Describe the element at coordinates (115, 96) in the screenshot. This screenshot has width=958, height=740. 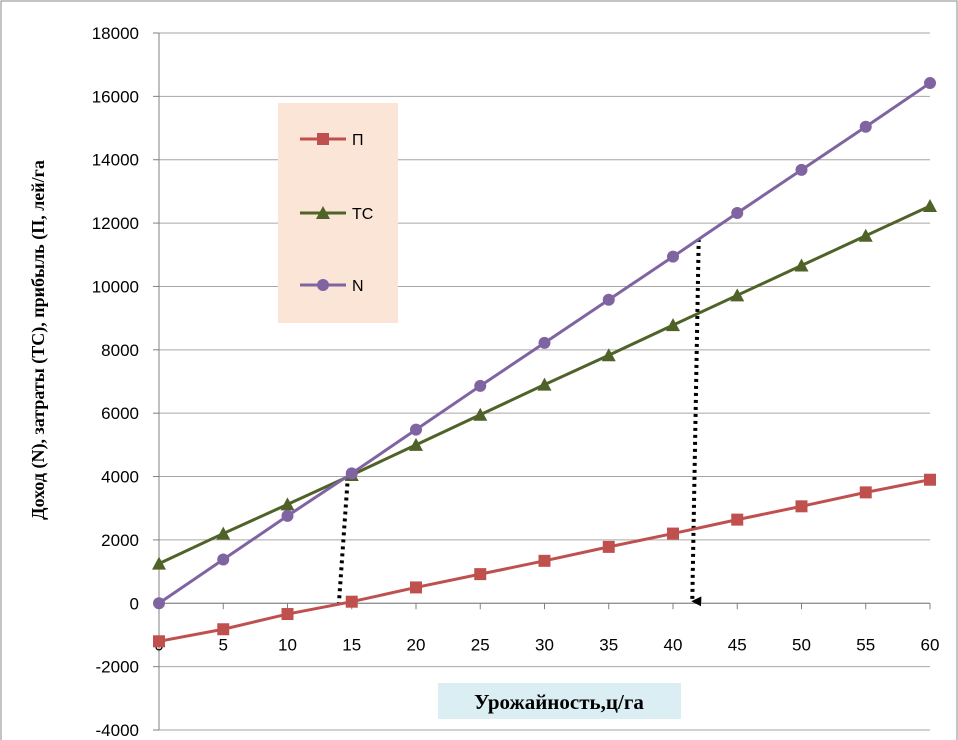
I see `y-tick-label: 16000` at that location.